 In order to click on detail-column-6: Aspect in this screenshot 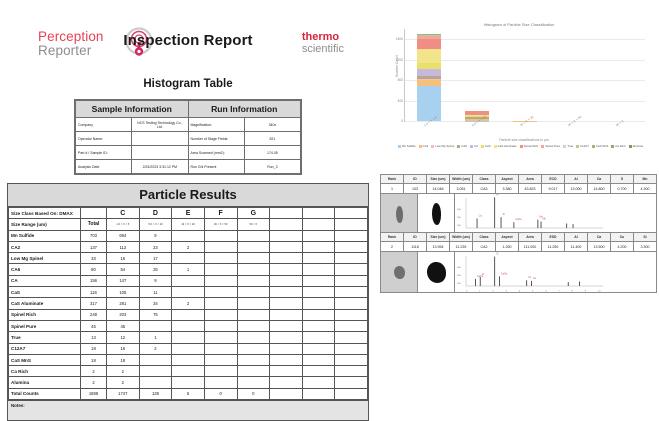, I will do `click(507, 237)`.